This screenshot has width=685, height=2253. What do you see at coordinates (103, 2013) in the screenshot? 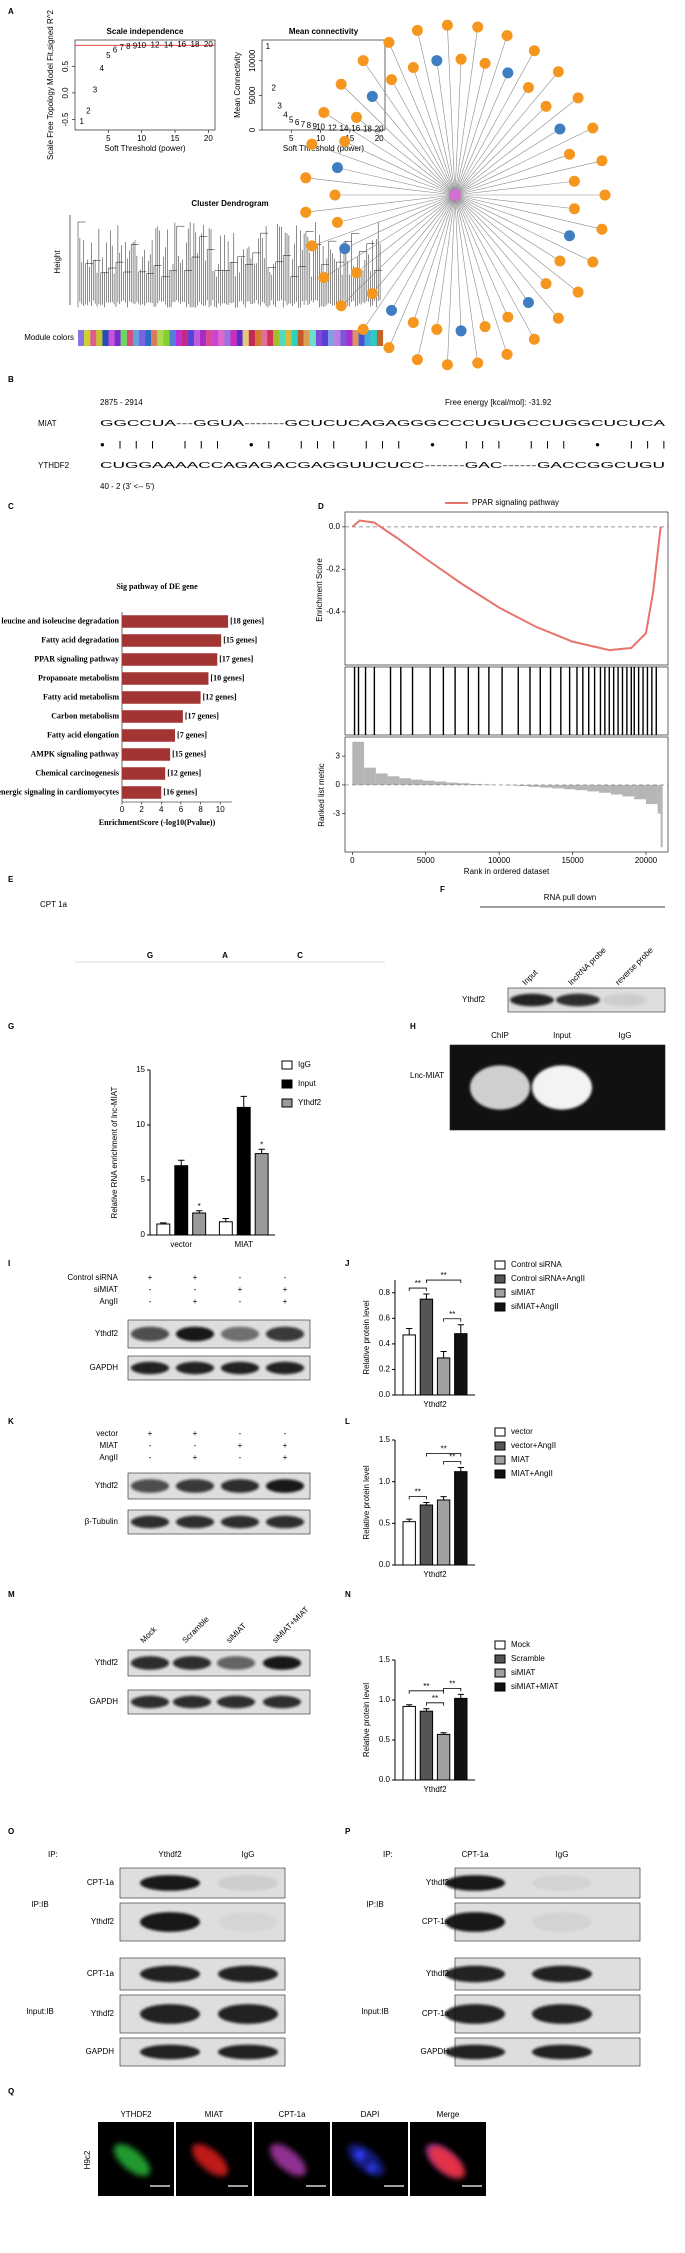
I see `row-label: Ythdf2` at bounding box center [103, 2013].